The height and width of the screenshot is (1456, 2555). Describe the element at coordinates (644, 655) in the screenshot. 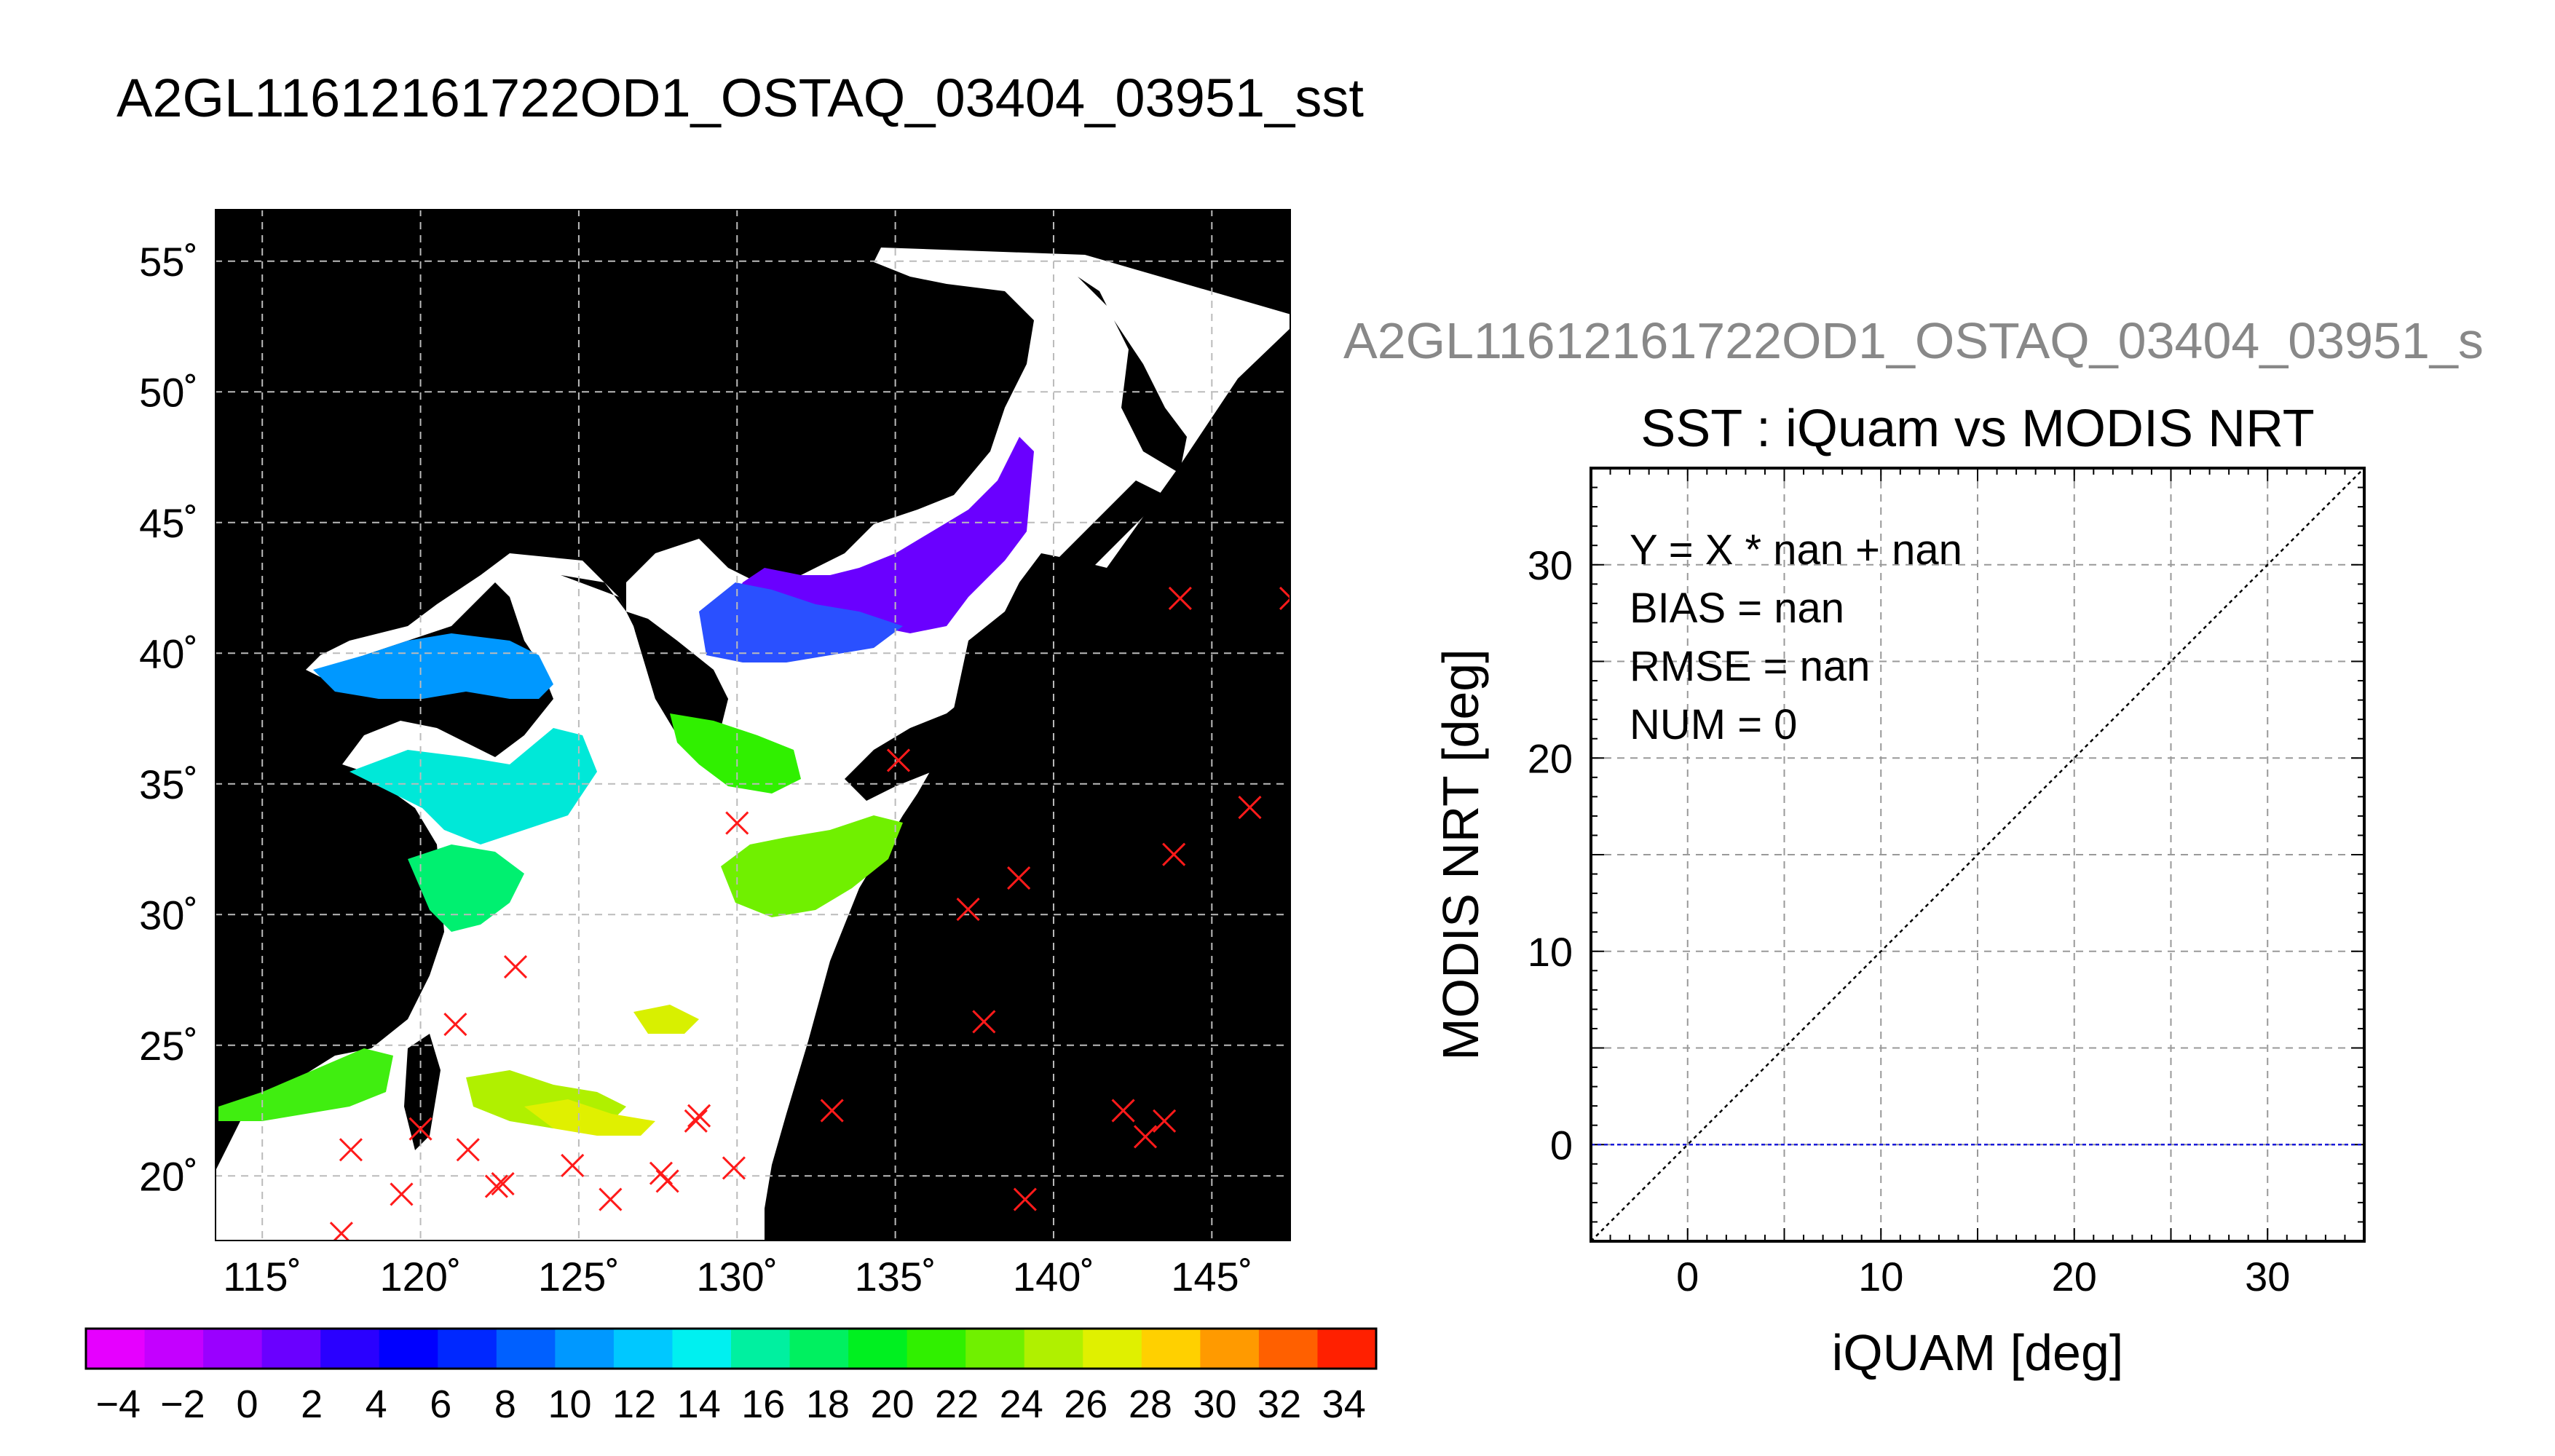

I see `korea-peninsula` at that location.